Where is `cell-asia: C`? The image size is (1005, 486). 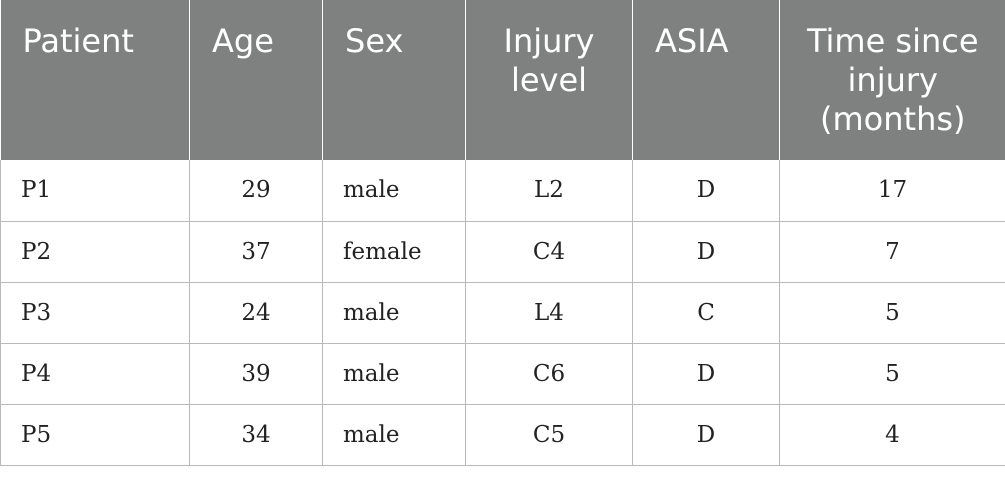 cell-asia: C is located at coordinates (706, 312).